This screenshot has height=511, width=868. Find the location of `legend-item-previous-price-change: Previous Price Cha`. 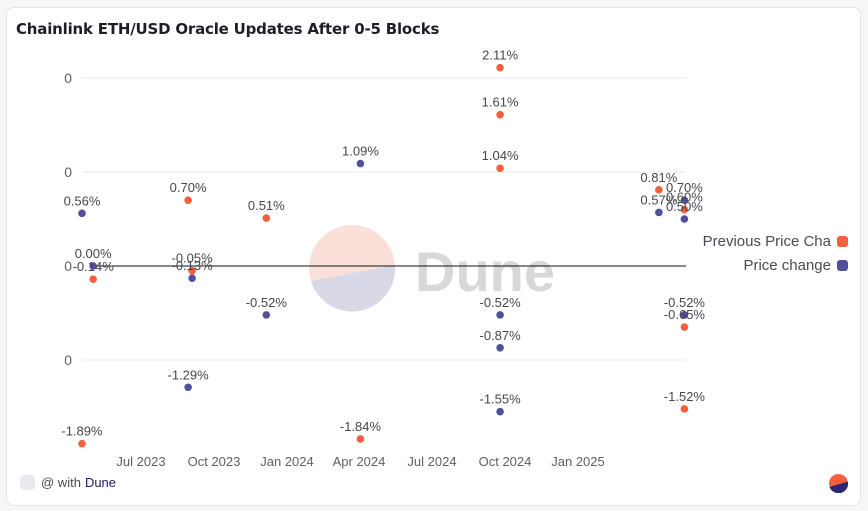

legend-item-previous-price-change: Previous Price Cha is located at coordinates (775, 241).